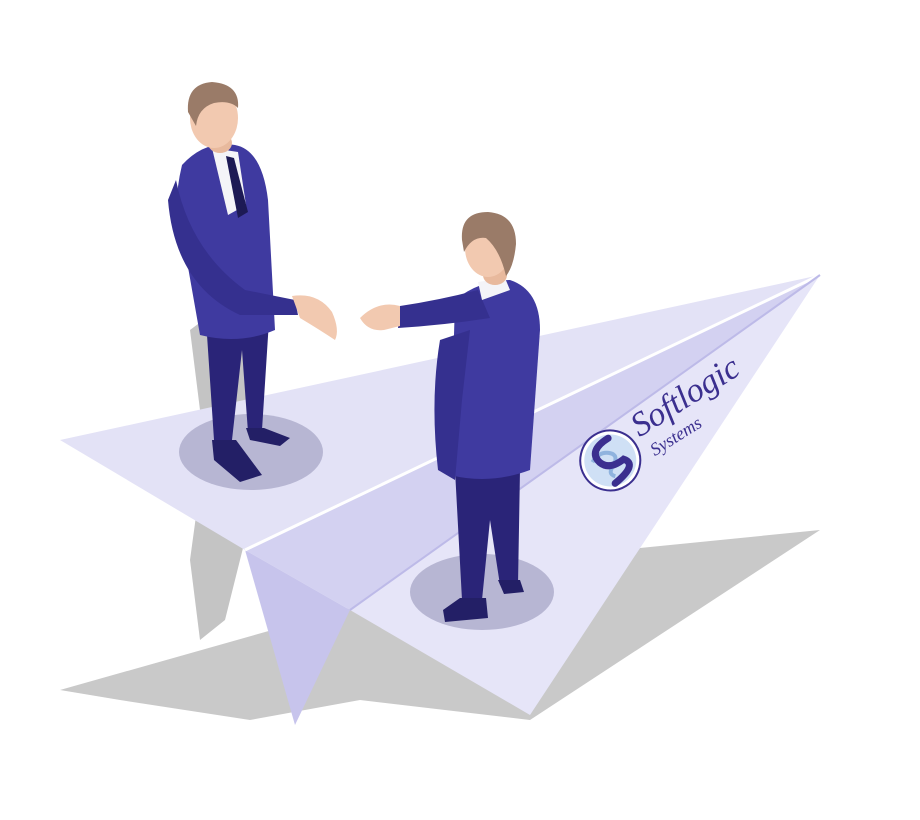 The width and height of the screenshot is (920, 820). I want to click on left-man-shoe-right, so click(268, 437).